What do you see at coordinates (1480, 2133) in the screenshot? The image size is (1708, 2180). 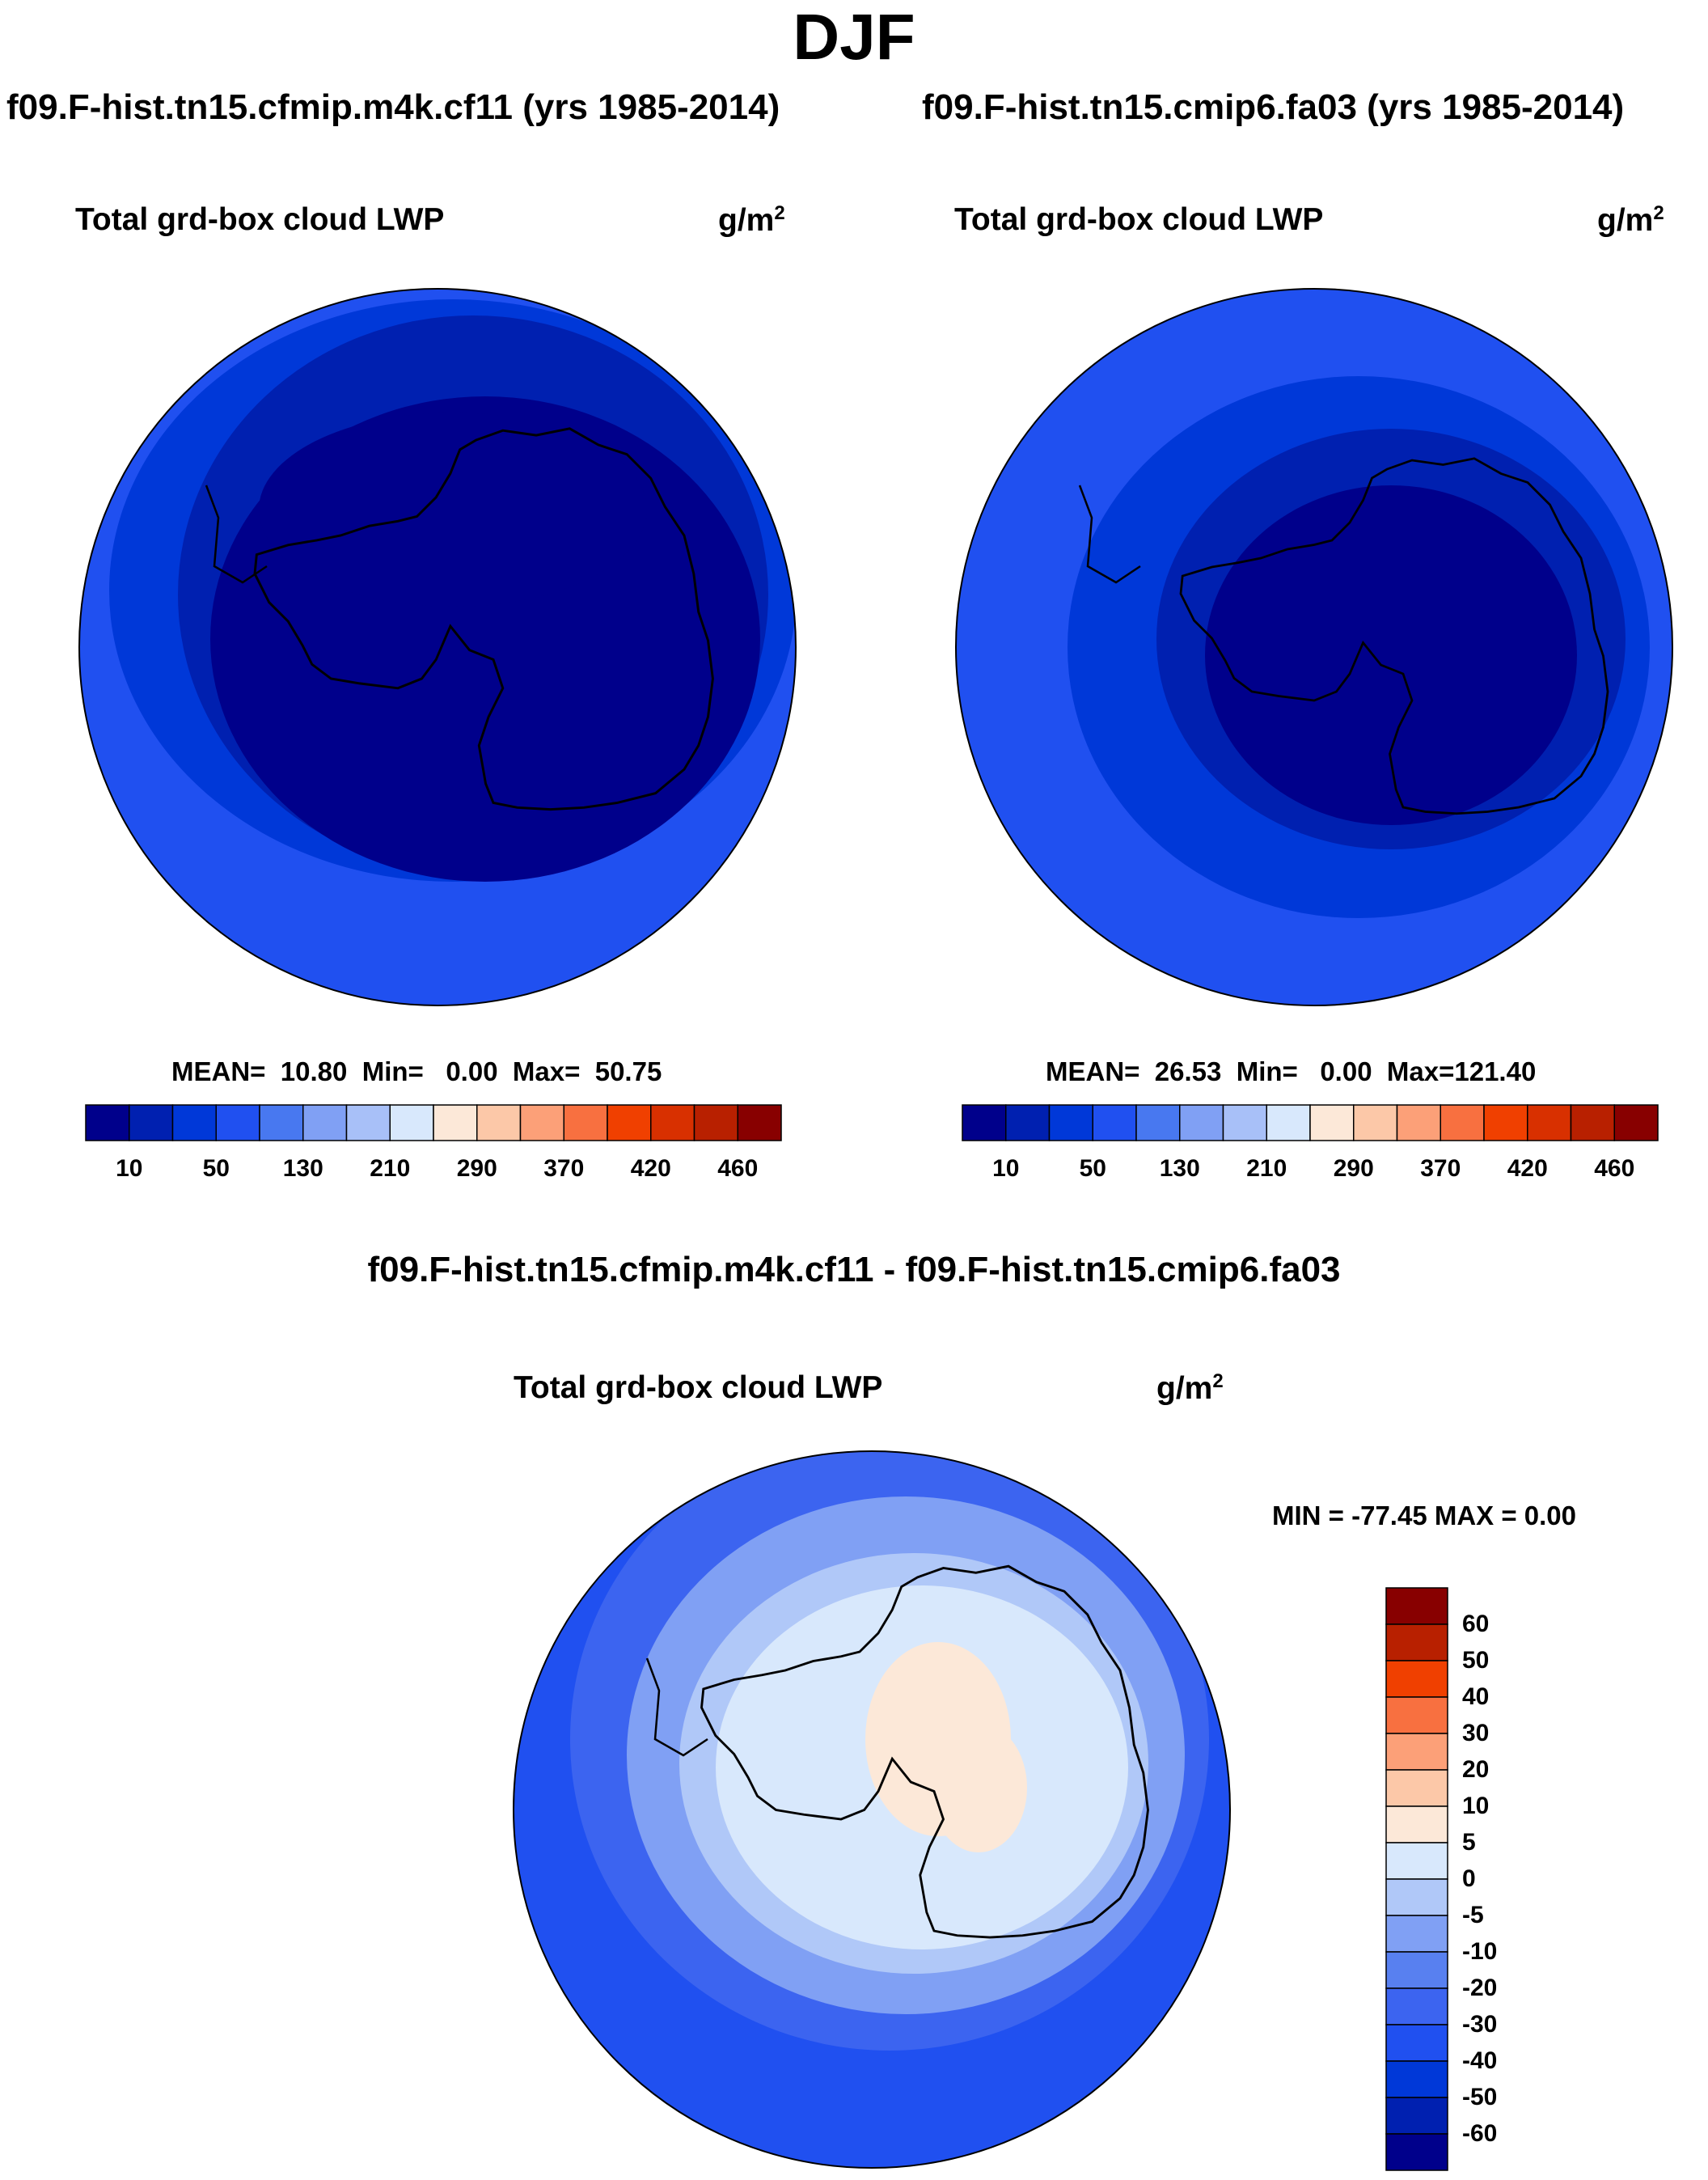 I see `diff-colorbar-tick-label: -60` at bounding box center [1480, 2133].